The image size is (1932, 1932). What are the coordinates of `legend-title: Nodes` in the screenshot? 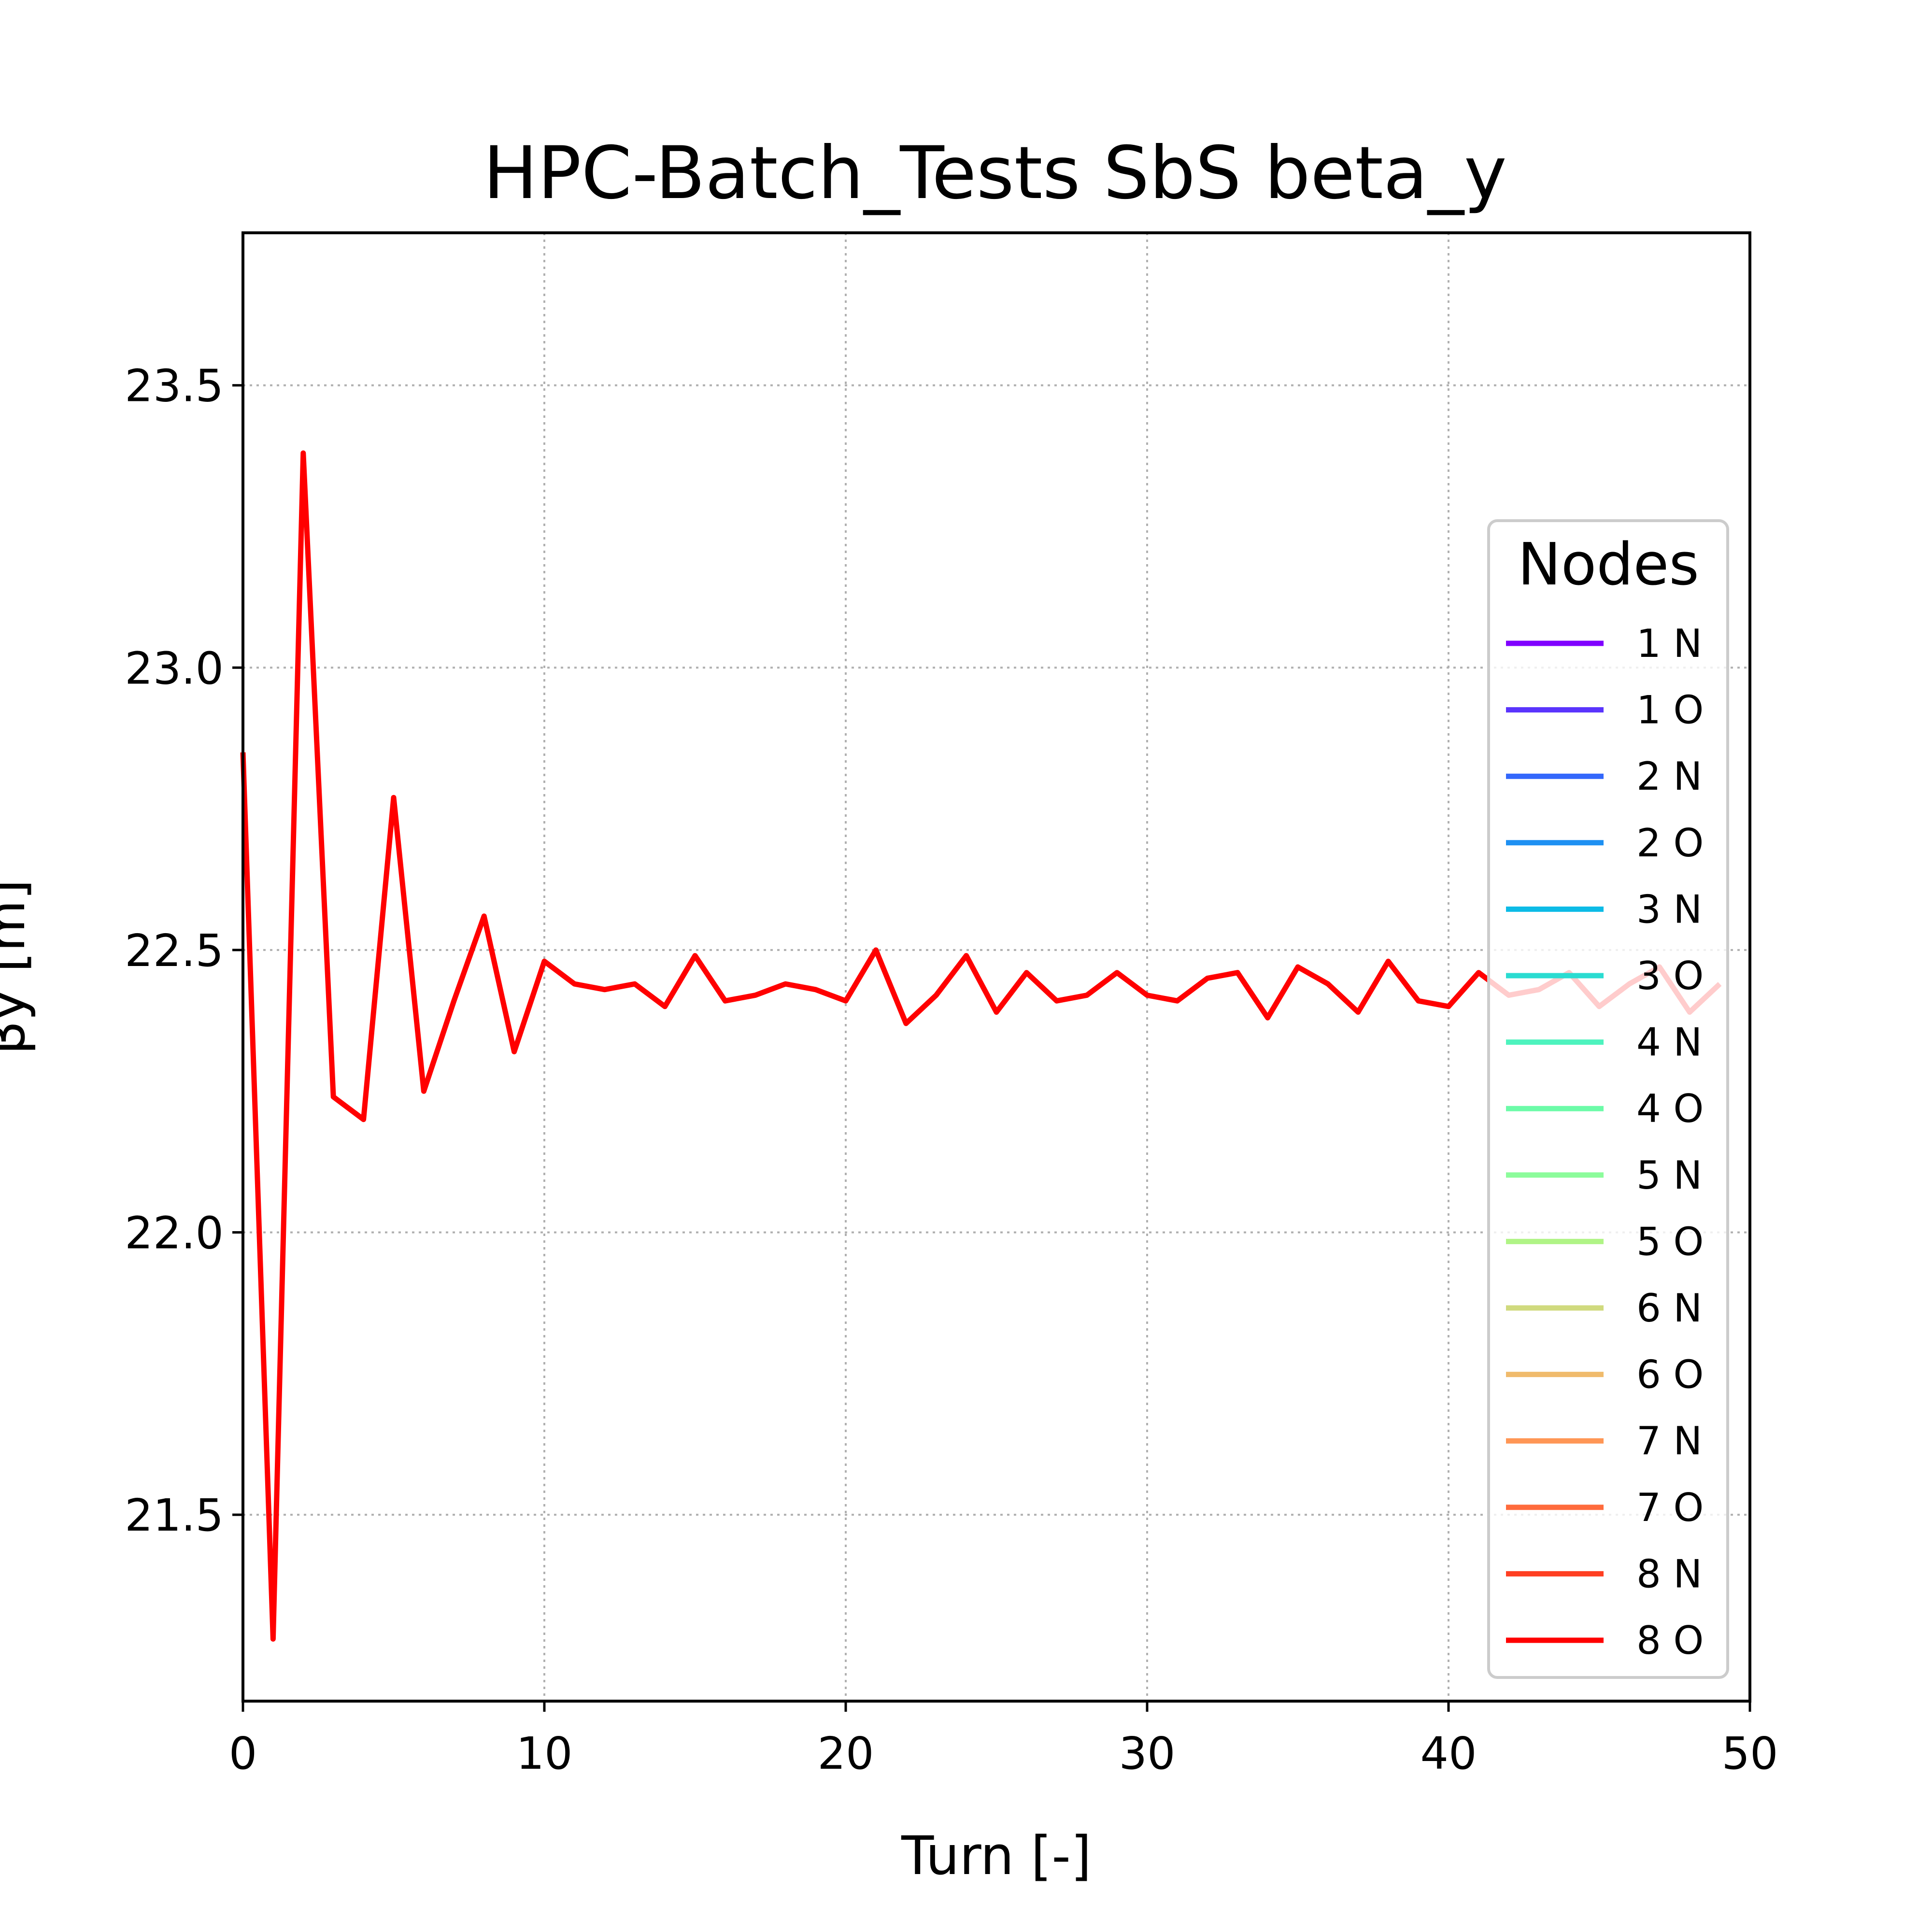 It's located at (1608, 564).